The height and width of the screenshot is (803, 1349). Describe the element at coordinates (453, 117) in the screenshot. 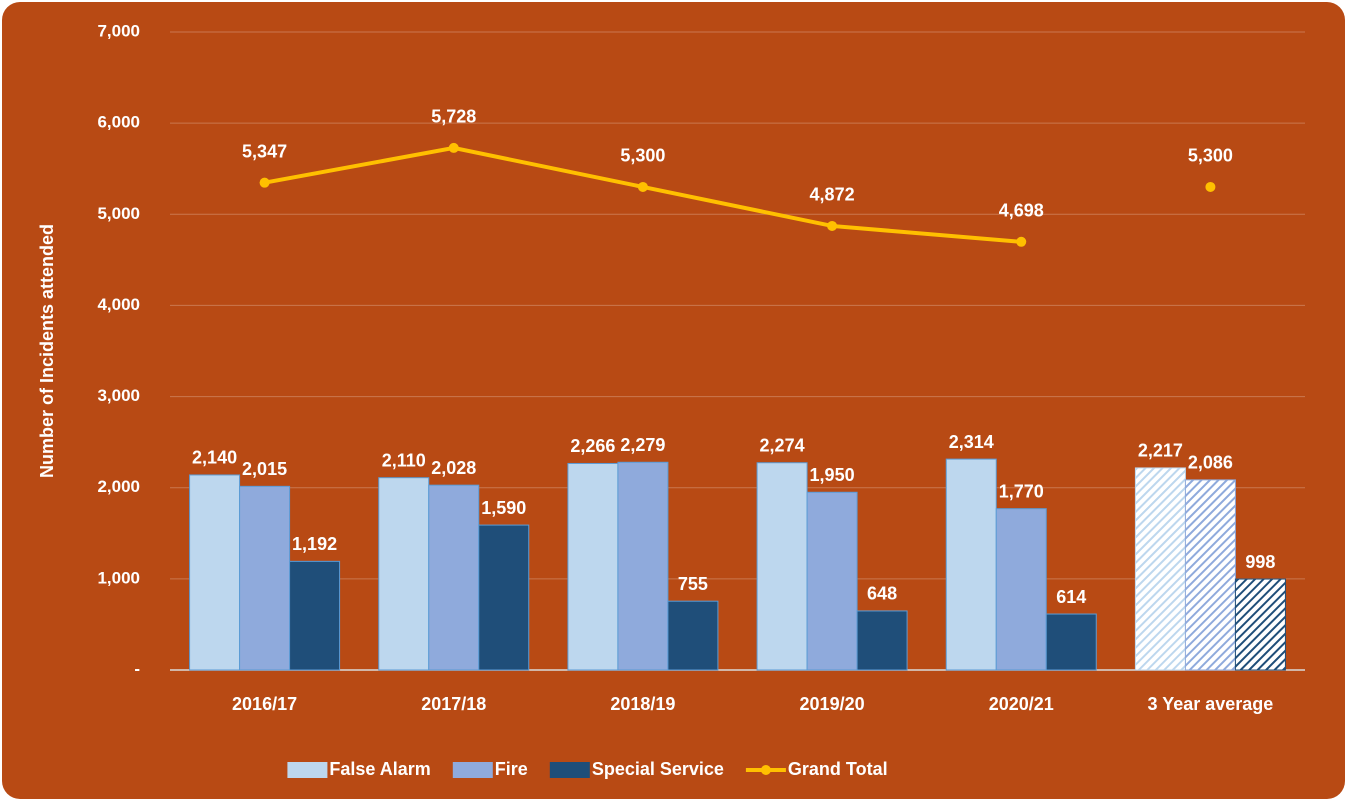

I see `line-value-label: 5,728` at that location.